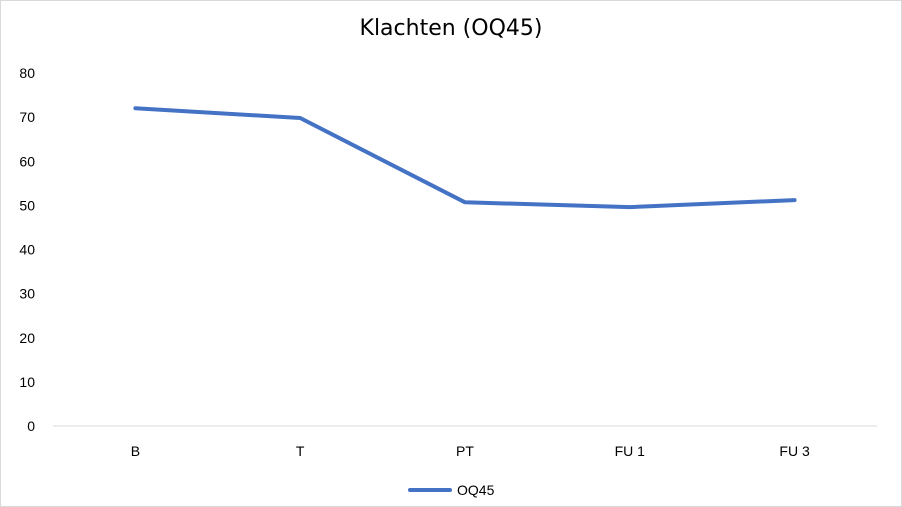  What do you see at coordinates (476, 490) in the screenshot?
I see `legend-label: OQ45` at bounding box center [476, 490].